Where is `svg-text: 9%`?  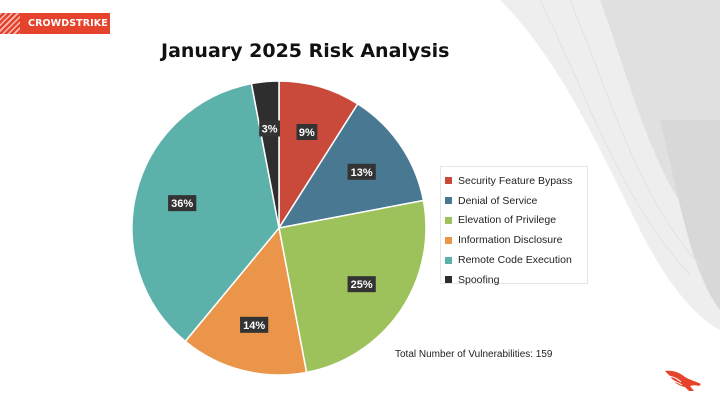 svg-text: 9% is located at coordinates (307, 133).